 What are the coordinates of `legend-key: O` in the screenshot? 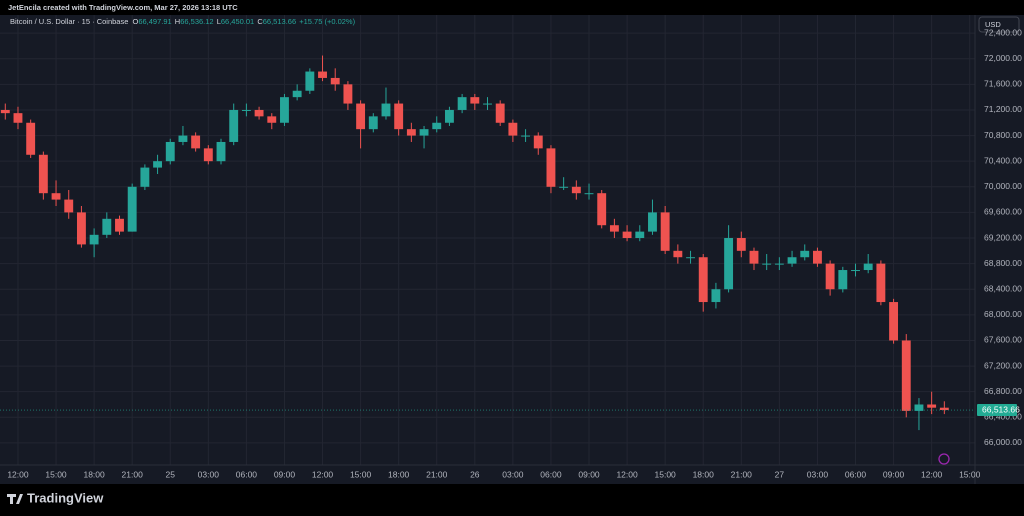 It's located at (135, 21).